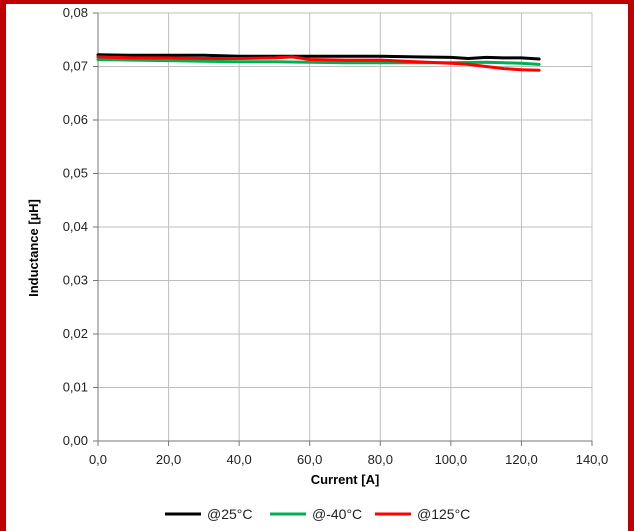 The width and height of the screenshot is (634, 531). What do you see at coordinates (75, 280) in the screenshot?
I see `y-tick-label: 0,03` at bounding box center [75, 280].